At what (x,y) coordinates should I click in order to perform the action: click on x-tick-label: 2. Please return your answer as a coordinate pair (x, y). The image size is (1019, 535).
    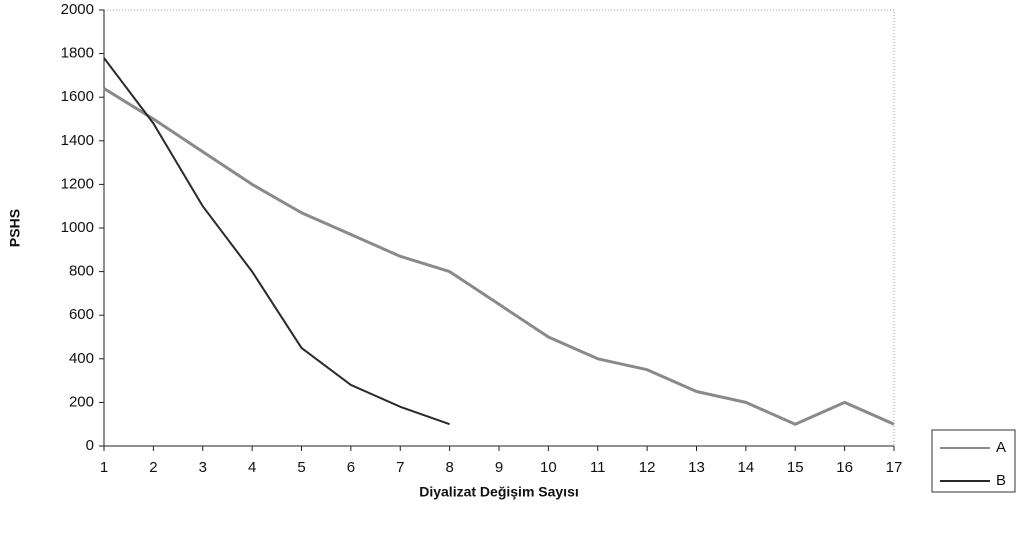
    Looking at the image, I should click on (153, 467).